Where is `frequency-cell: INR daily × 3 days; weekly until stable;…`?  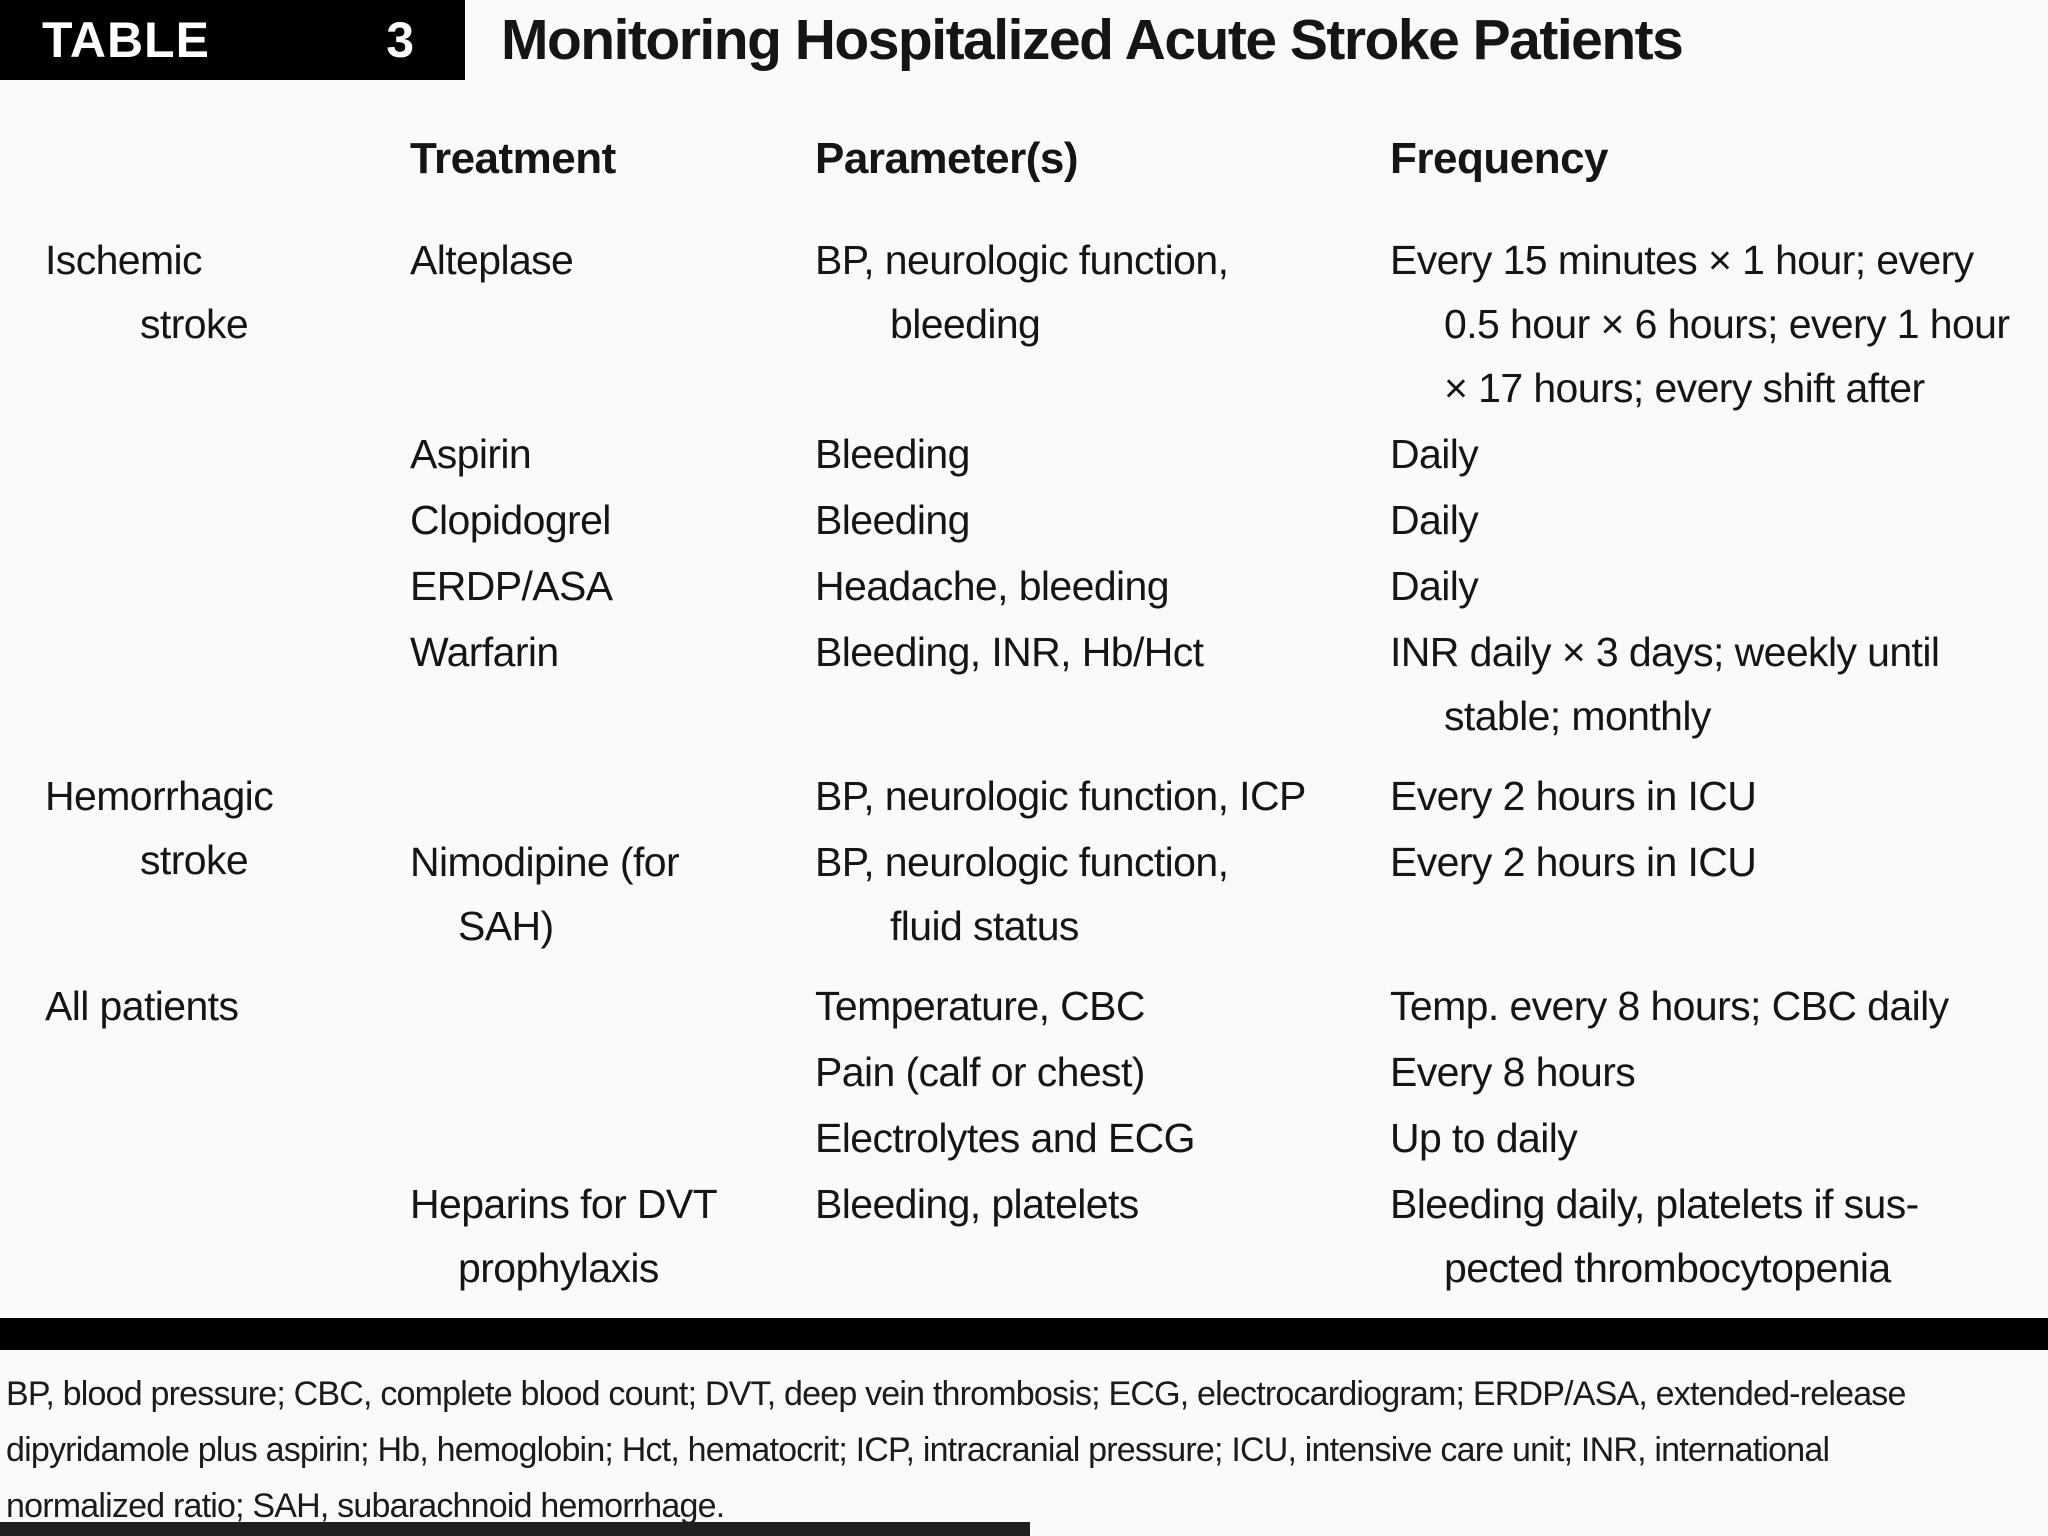 frequency-cell: INR daily × 3 days; weekly until stable;… is located at coordinates (1665, 684).